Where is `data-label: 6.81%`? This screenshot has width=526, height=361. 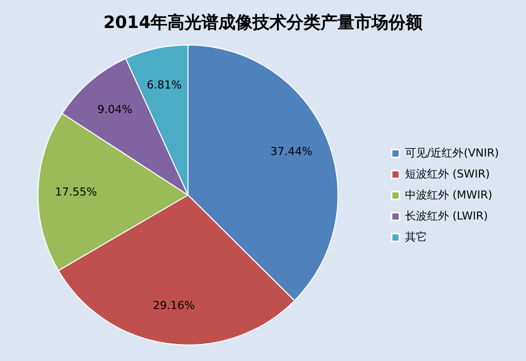 data-label: 6.81% is located at coordinates (164, 85).